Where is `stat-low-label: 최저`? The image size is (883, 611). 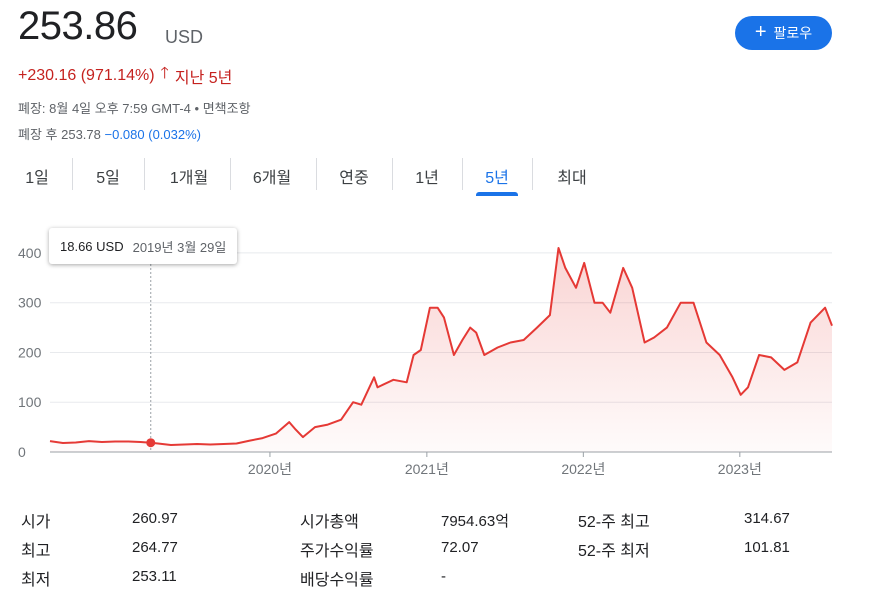 stat-low-label: 최저 is located at coordinates (36, 580).